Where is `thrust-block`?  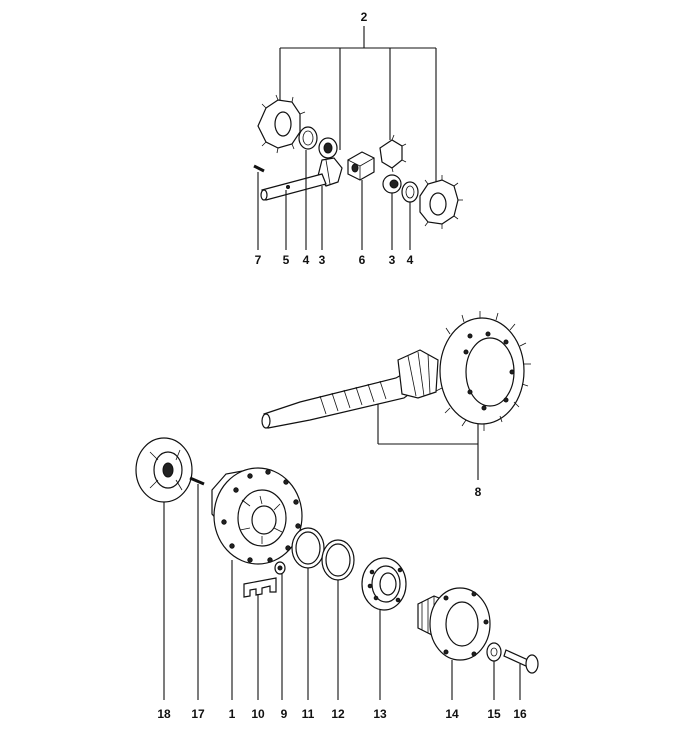 thrust-block is located at coordinates (361, 166).